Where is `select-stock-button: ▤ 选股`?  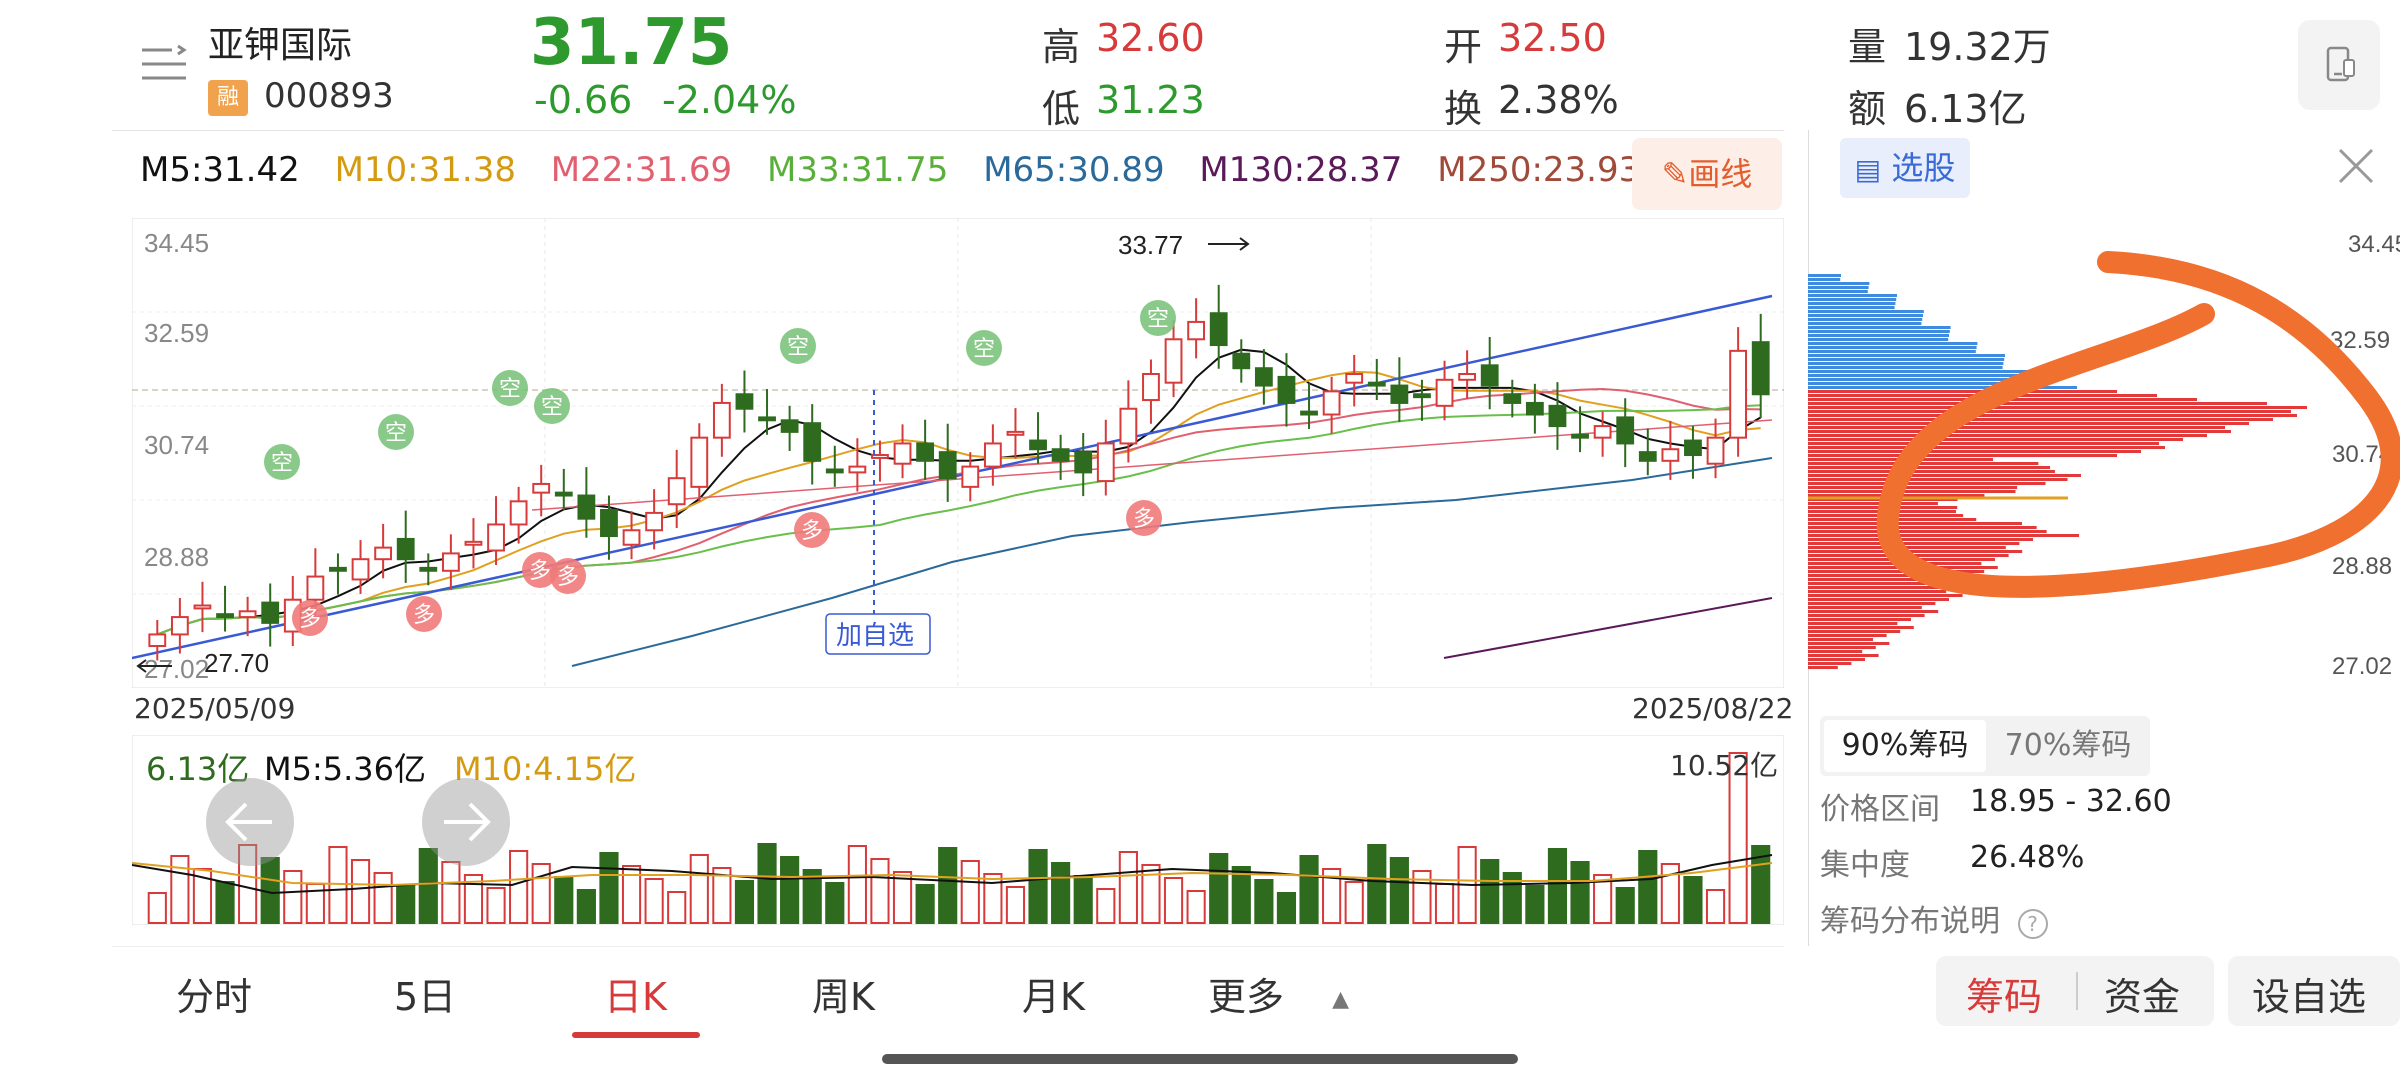
select-stock-button: ▤ 选股 is located at coordinates (1905, 168).